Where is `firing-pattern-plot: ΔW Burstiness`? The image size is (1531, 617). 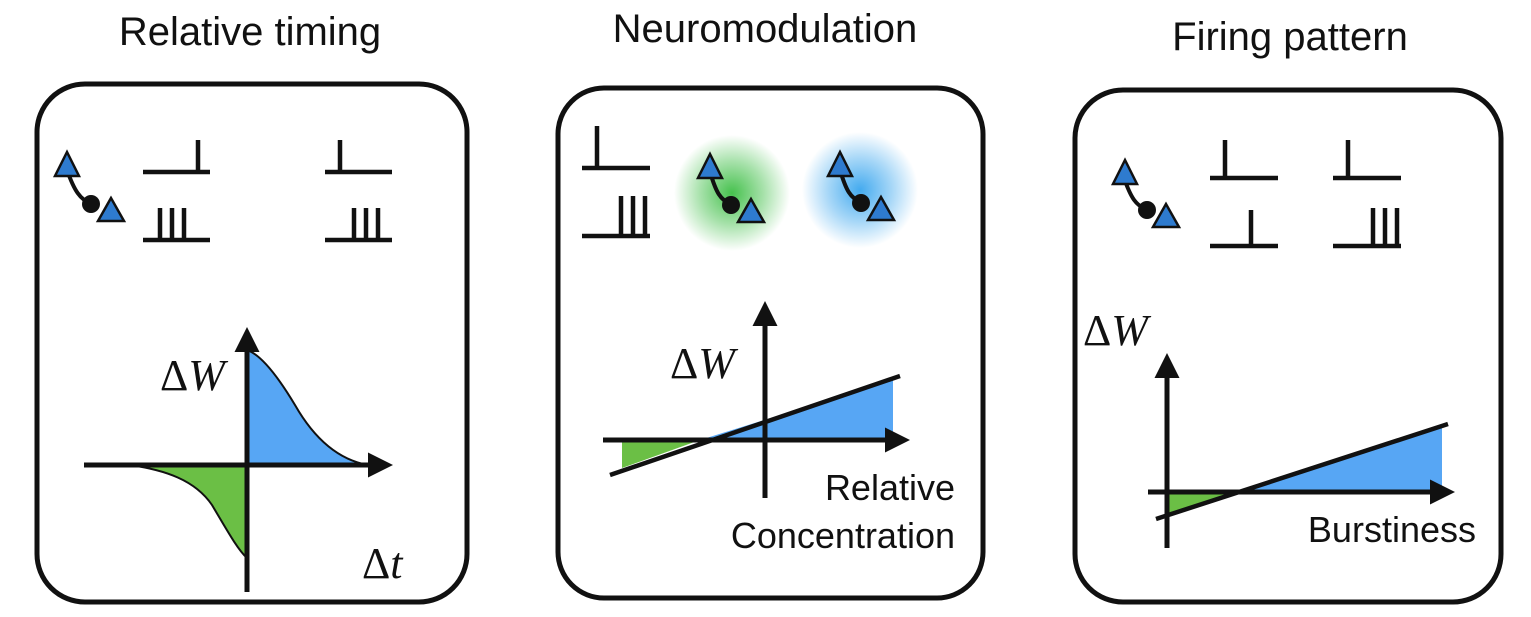
firing-pattern-plot: ΔW Burstiness is located at coordinates (1279, 428).